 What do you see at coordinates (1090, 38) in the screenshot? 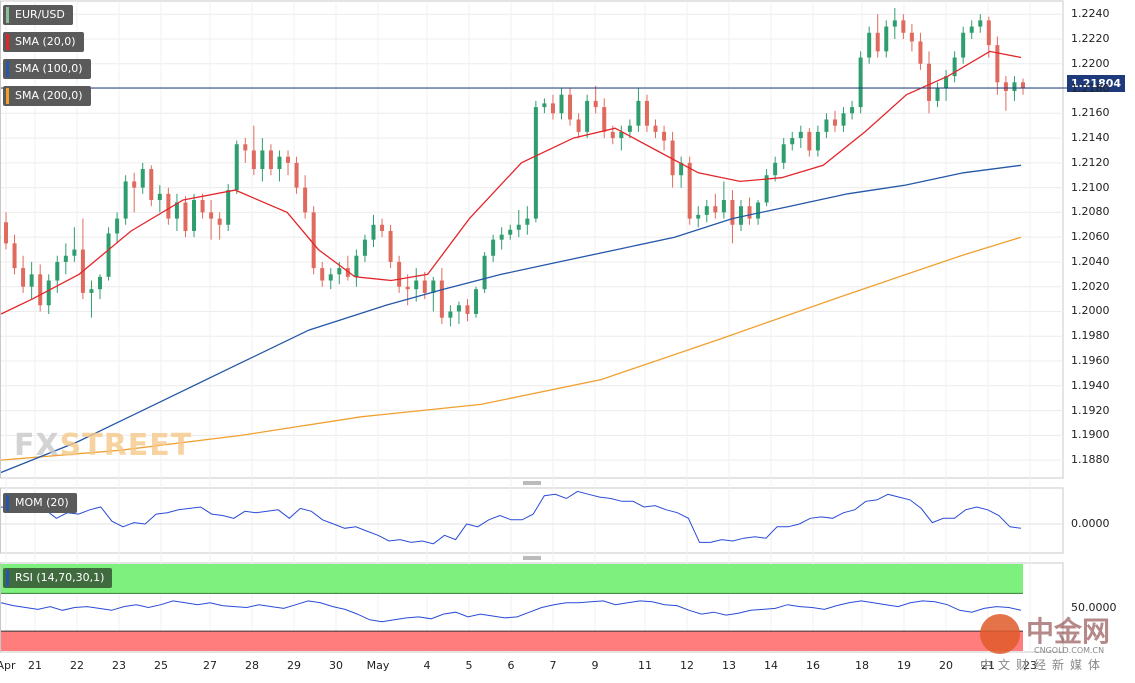
I see `y-tick-label: 1.2220` at bounding box center [1090, 38].